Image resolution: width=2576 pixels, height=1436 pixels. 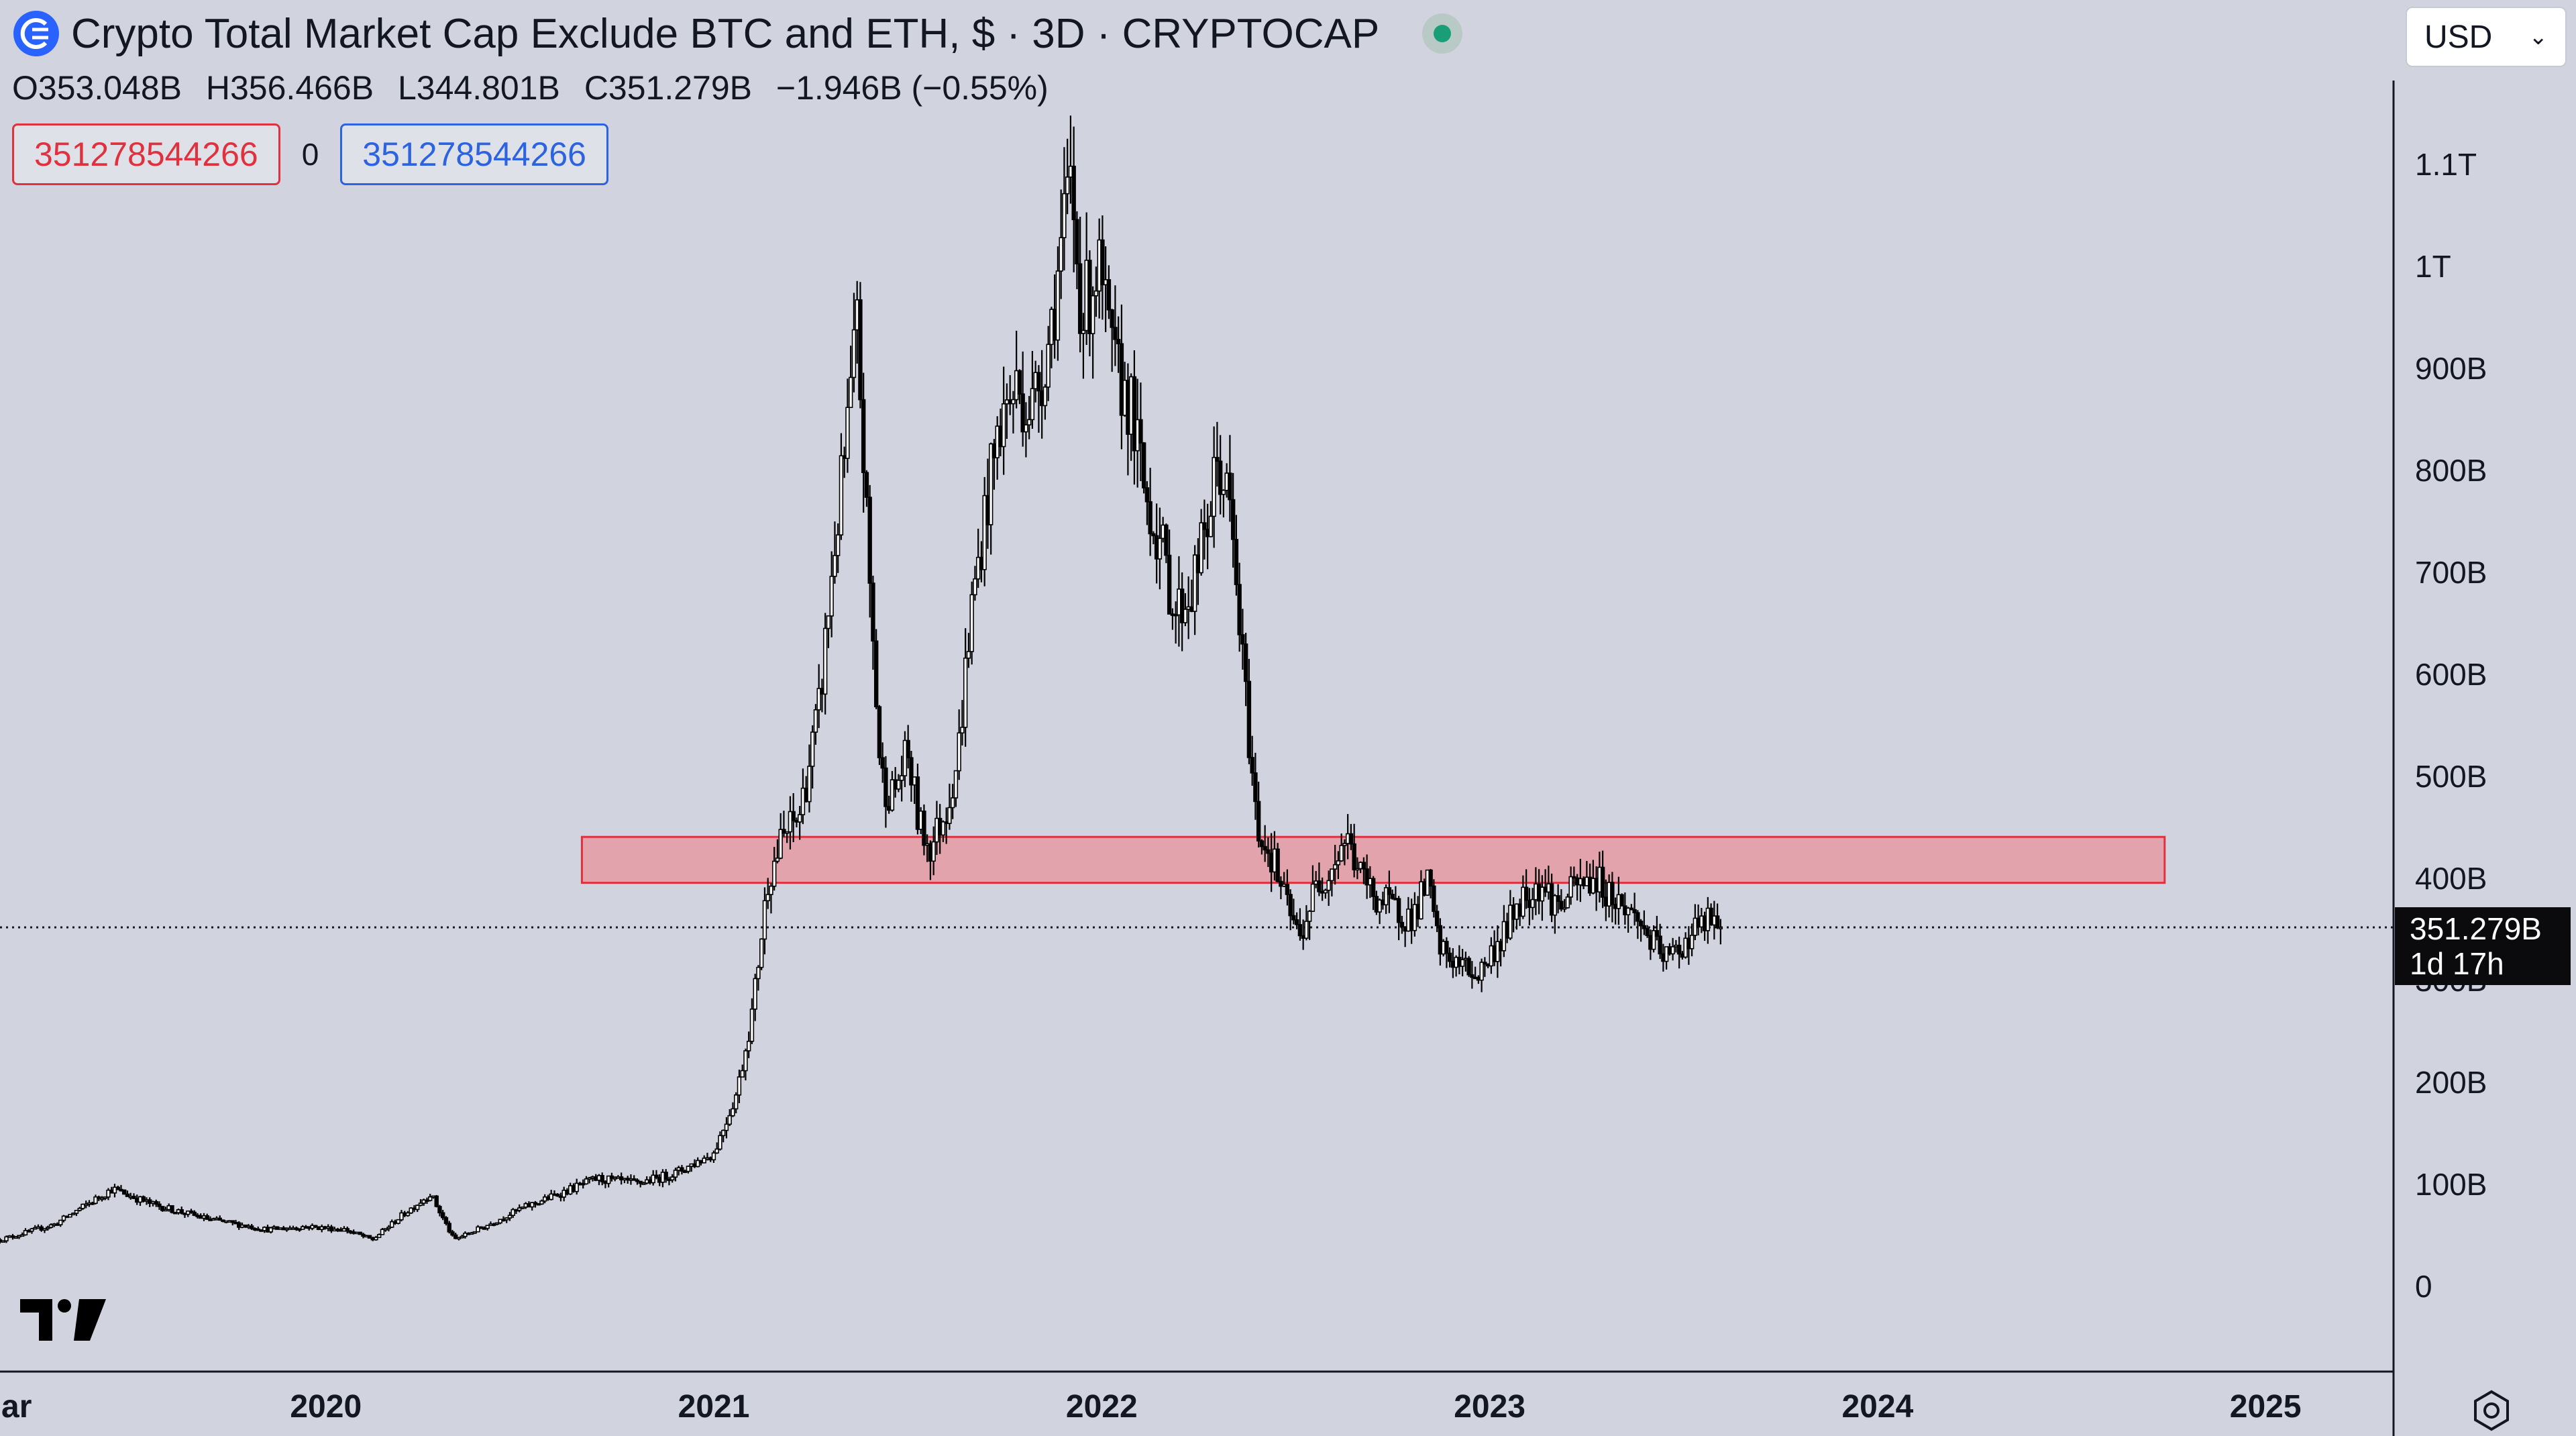 I want to click on tradingview-logo-icon, so click(x=63, y=1319).